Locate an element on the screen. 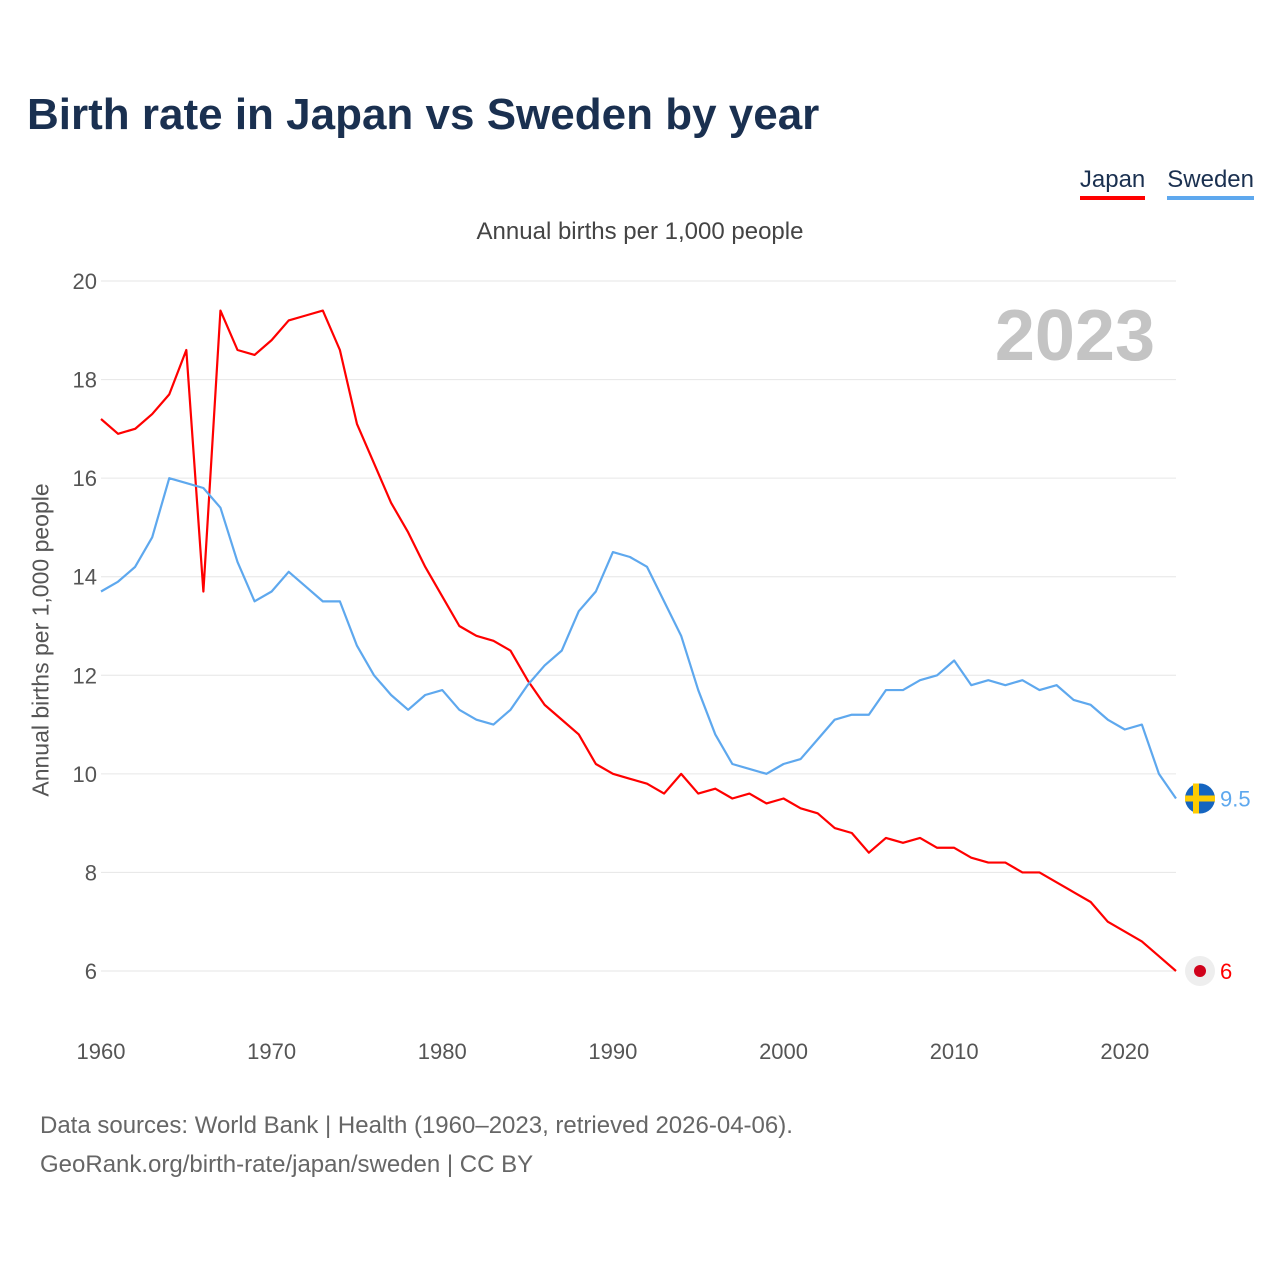 Image resolution: width=1280 pixels, height=1280 pixels. year-label: 2023 is located at coordinates (1075, 336).